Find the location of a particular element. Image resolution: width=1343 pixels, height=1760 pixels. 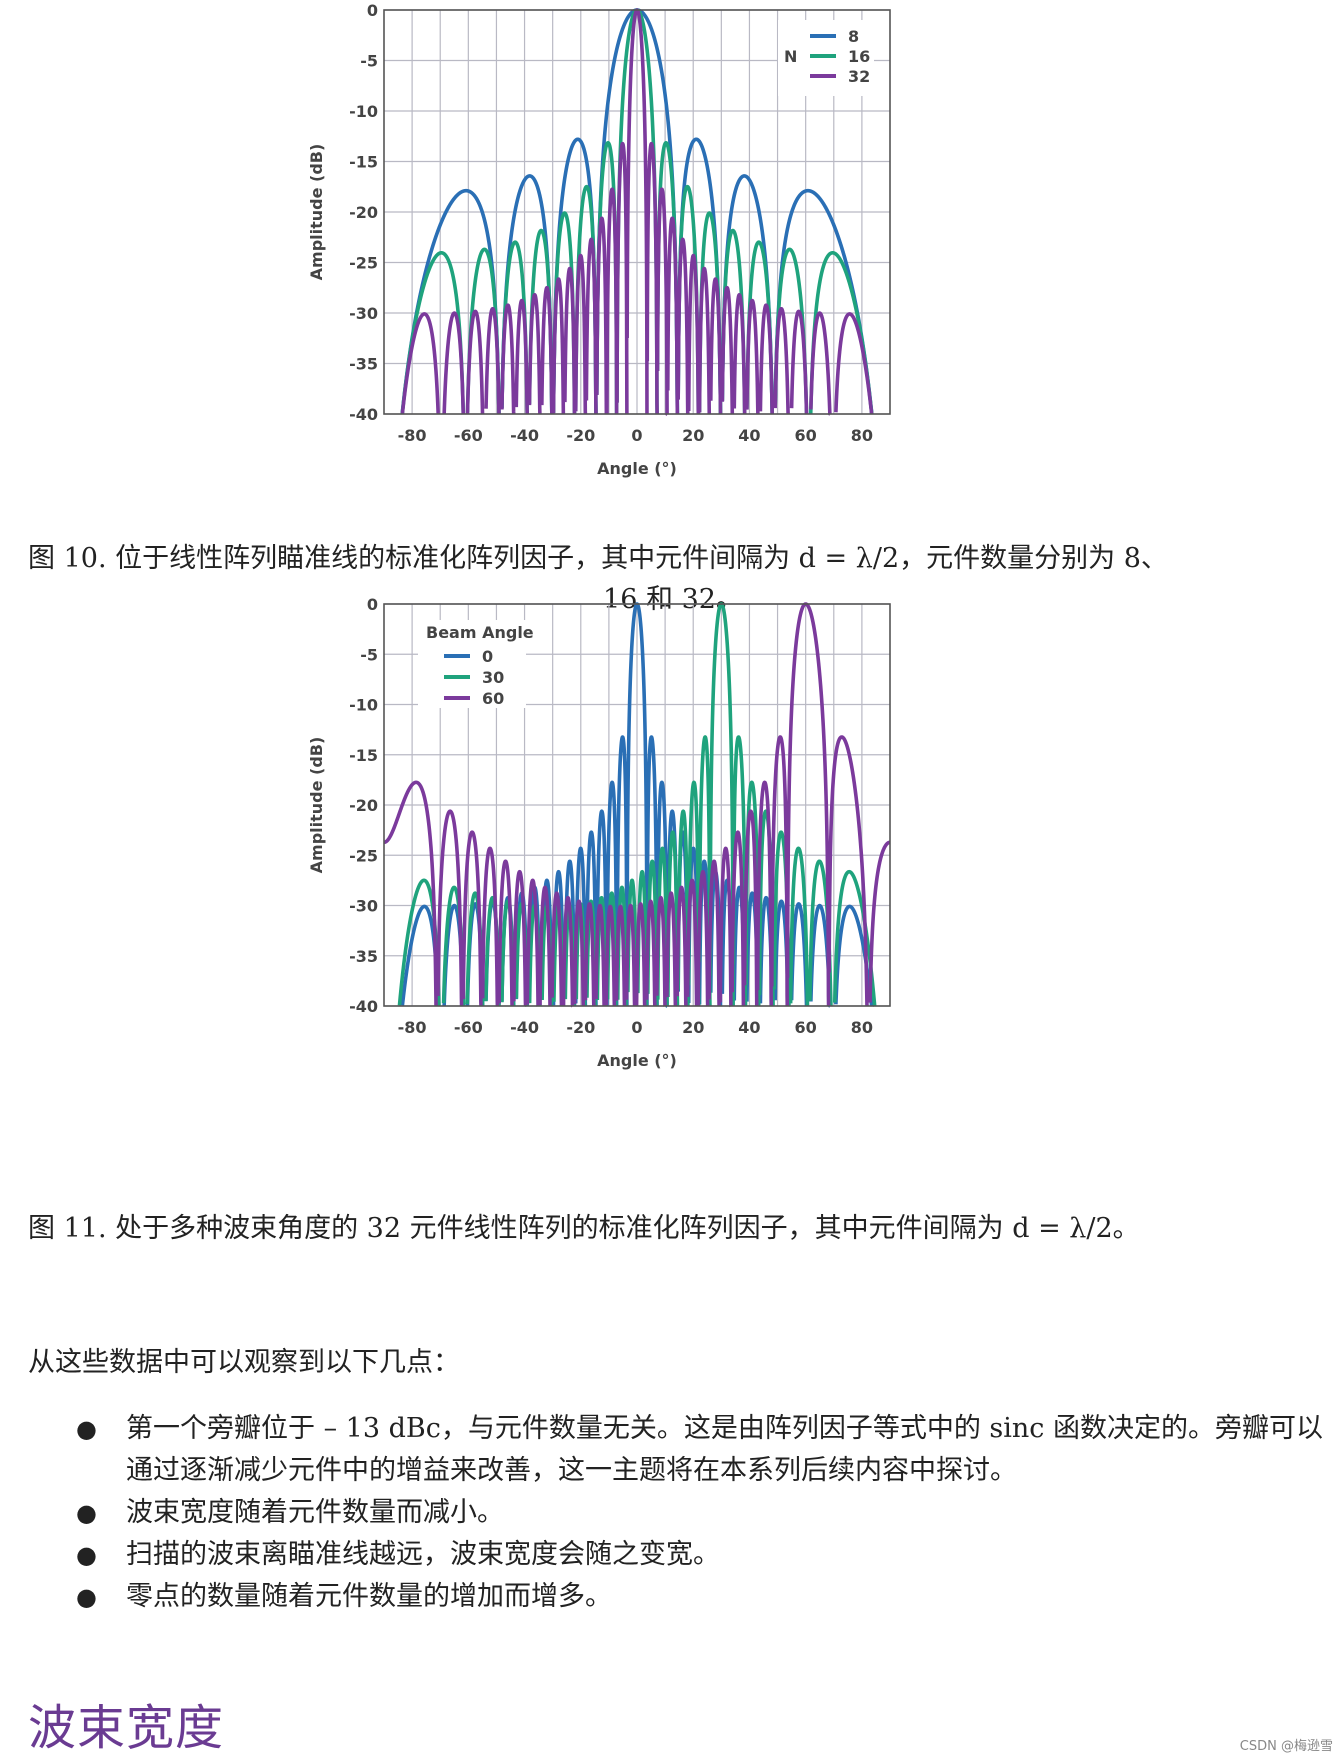

legend-background is located at coordinates (472, 664).